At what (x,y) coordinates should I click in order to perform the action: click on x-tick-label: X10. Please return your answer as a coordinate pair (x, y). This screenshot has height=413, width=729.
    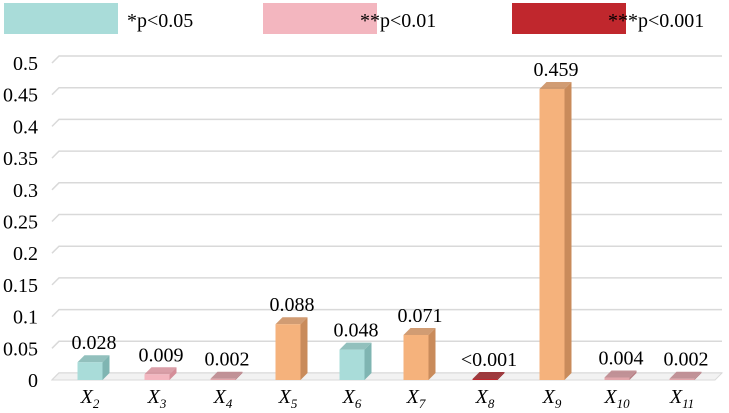
    Looking at the image, I should click on (616, 398).